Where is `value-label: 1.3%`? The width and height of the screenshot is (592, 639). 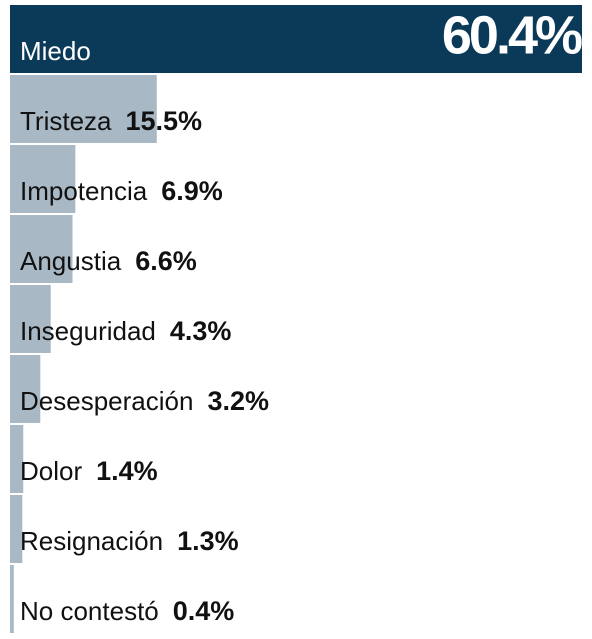
value-label: 1.3% is located at coordinates (208, 541).